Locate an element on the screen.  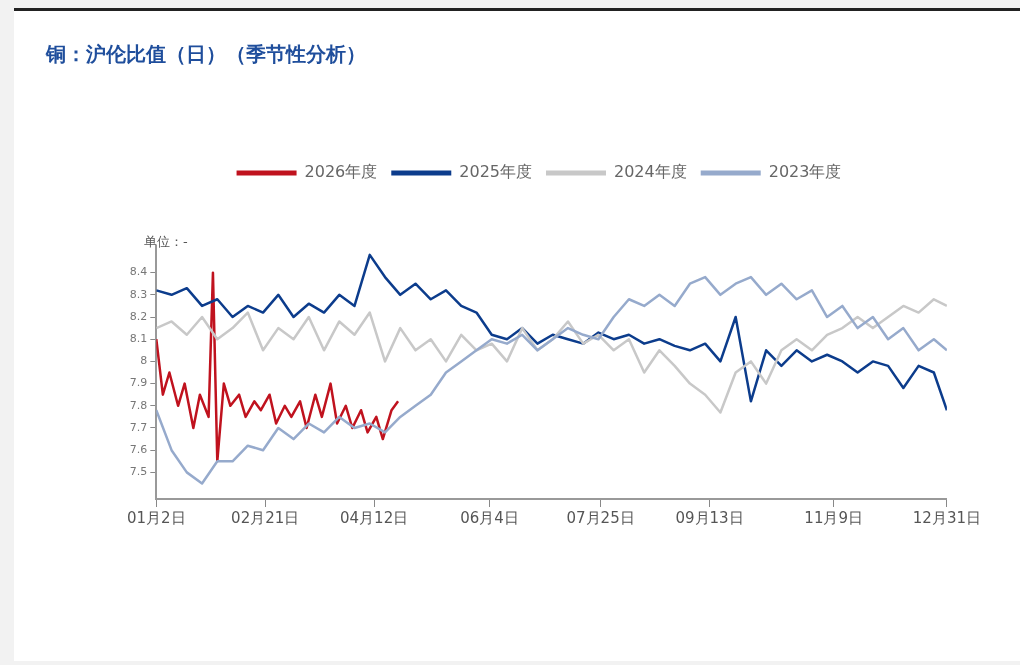
y-tick-label: 7.5 is located at coordinates (138, 472).